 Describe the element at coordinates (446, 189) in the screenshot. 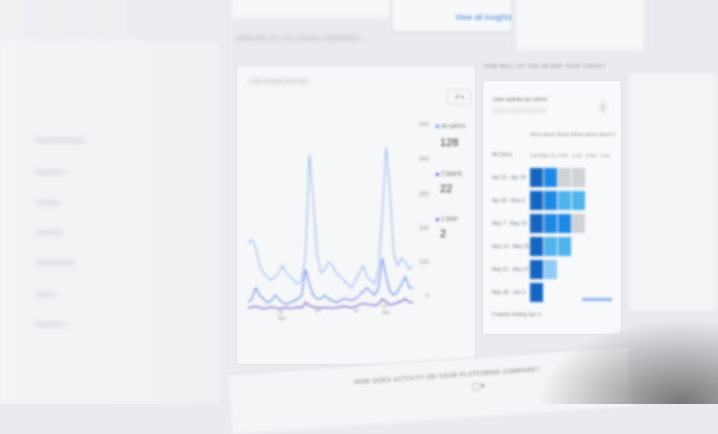

I see `value-7-days: 22` at that location.